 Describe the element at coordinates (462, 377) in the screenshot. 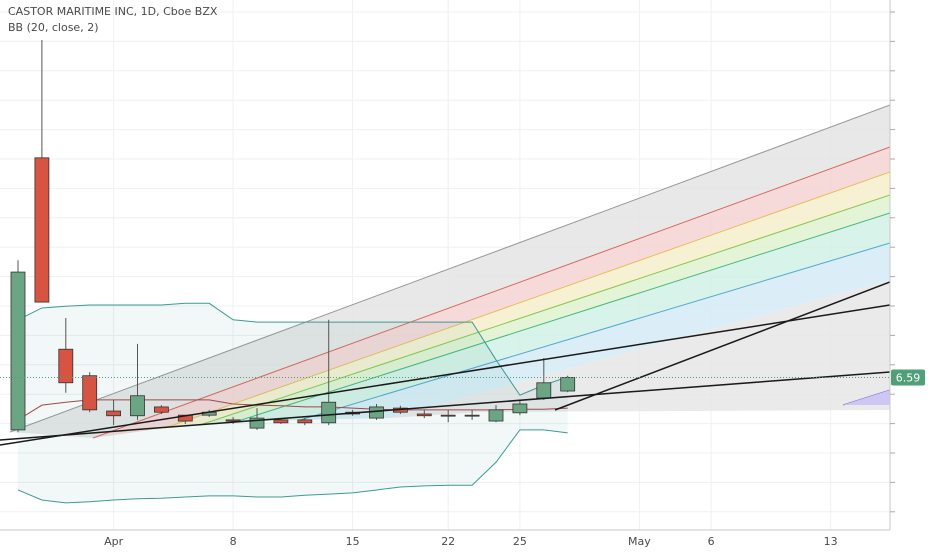

I see `overlay: 6.59` at that location.